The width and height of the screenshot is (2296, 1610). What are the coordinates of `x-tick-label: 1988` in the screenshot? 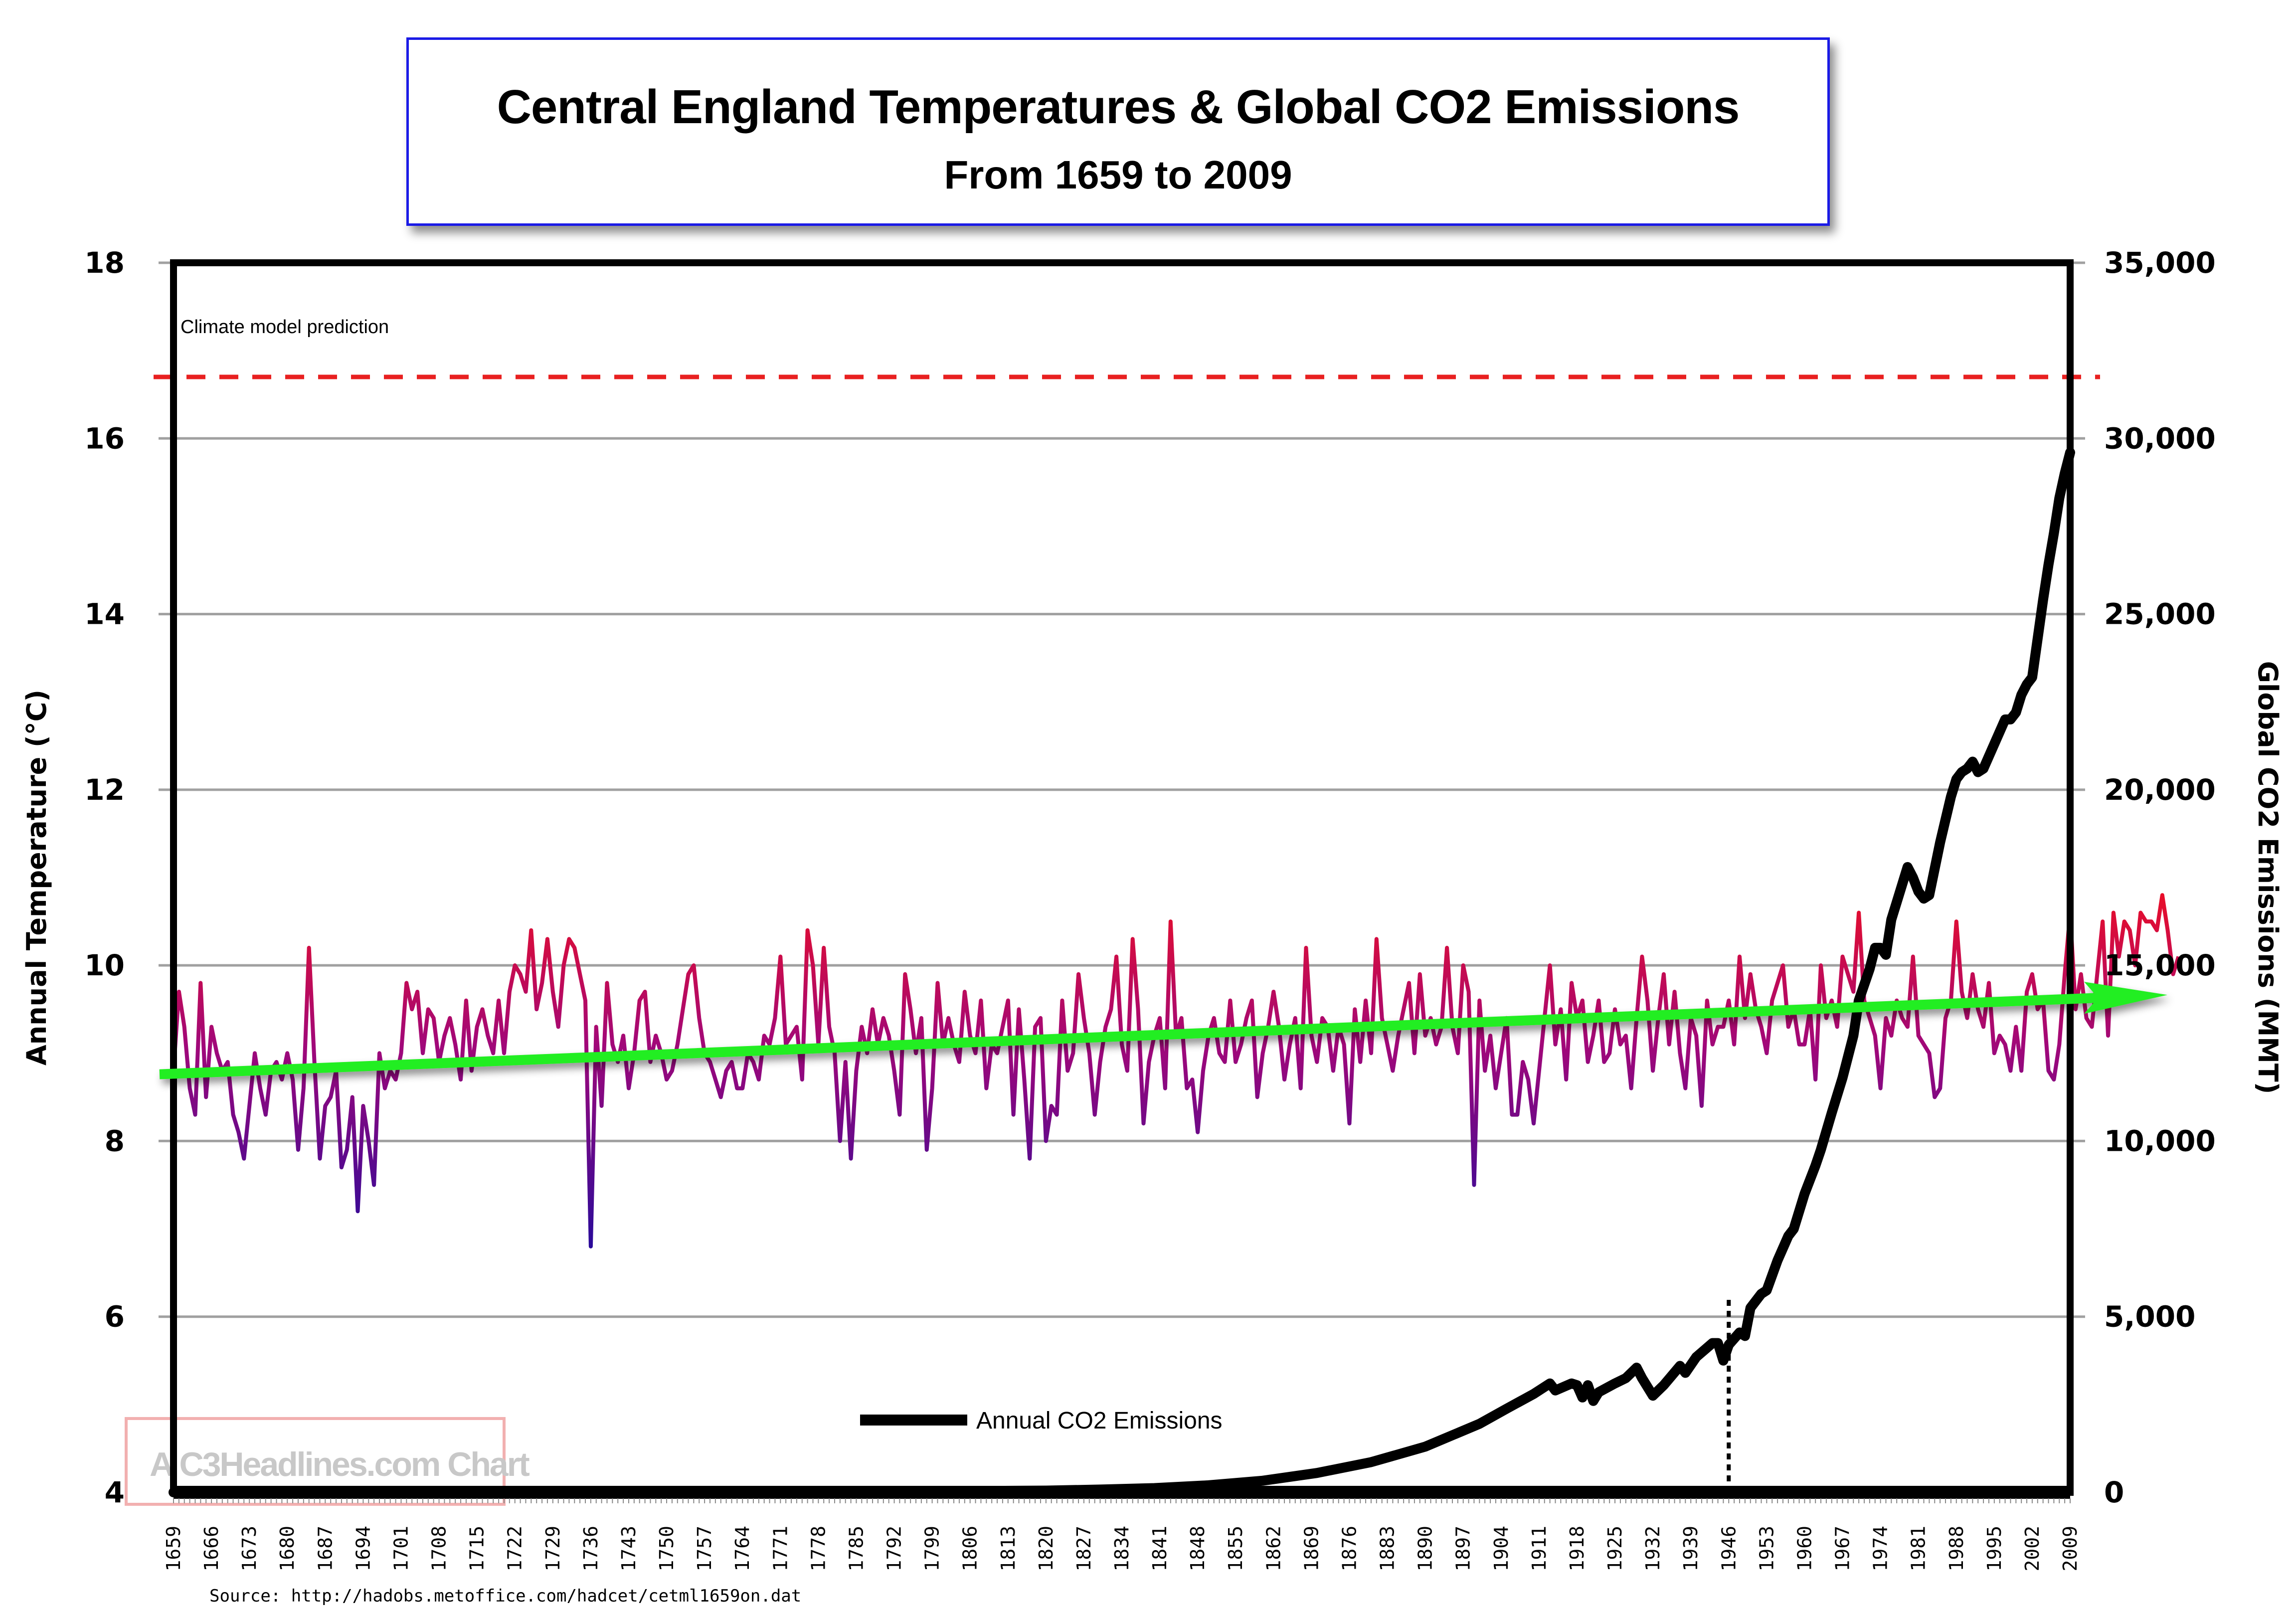 It's located at (1956, 1549).